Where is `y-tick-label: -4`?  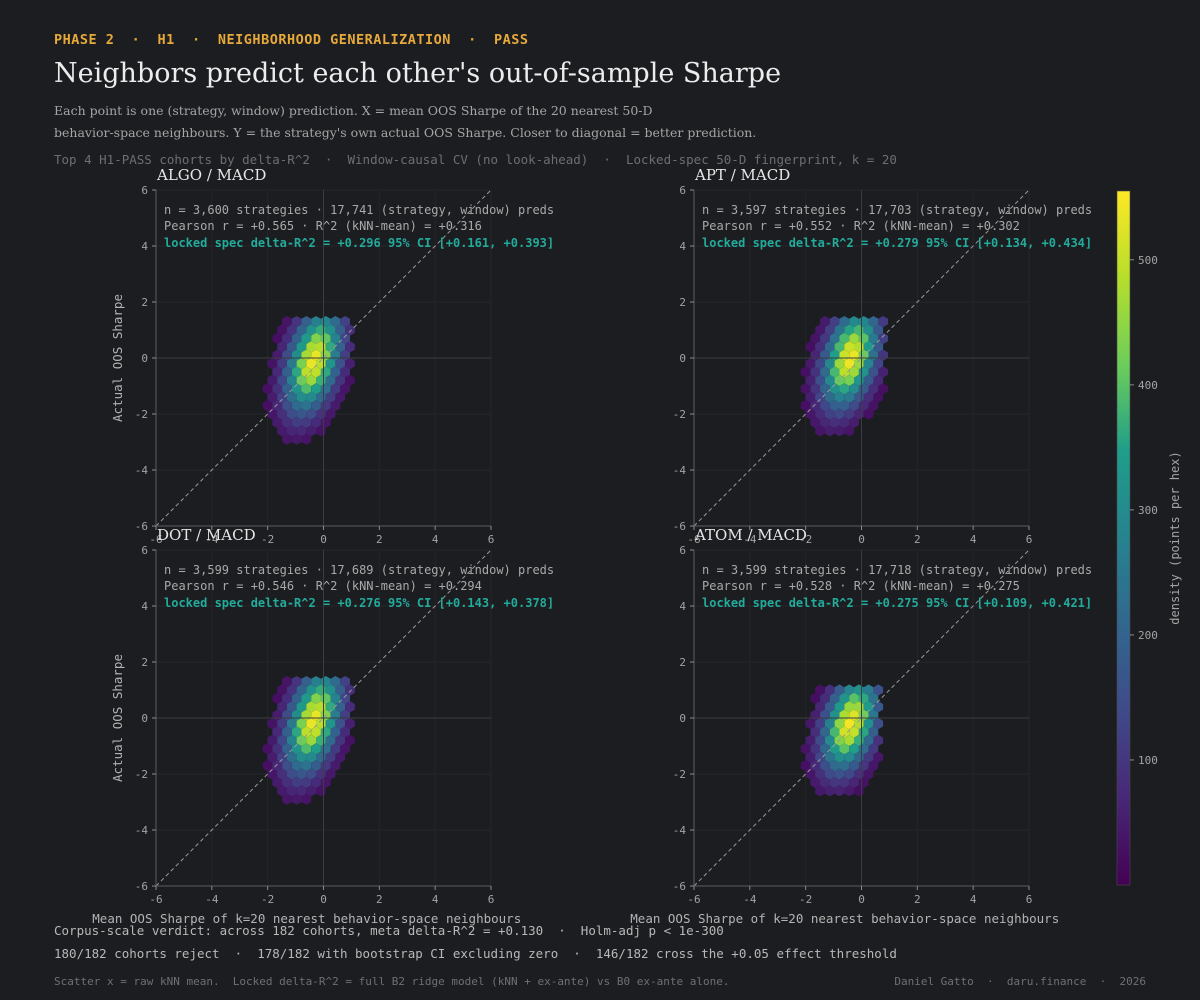 y-tick-label: -4 is located at coordinates (680, 830).